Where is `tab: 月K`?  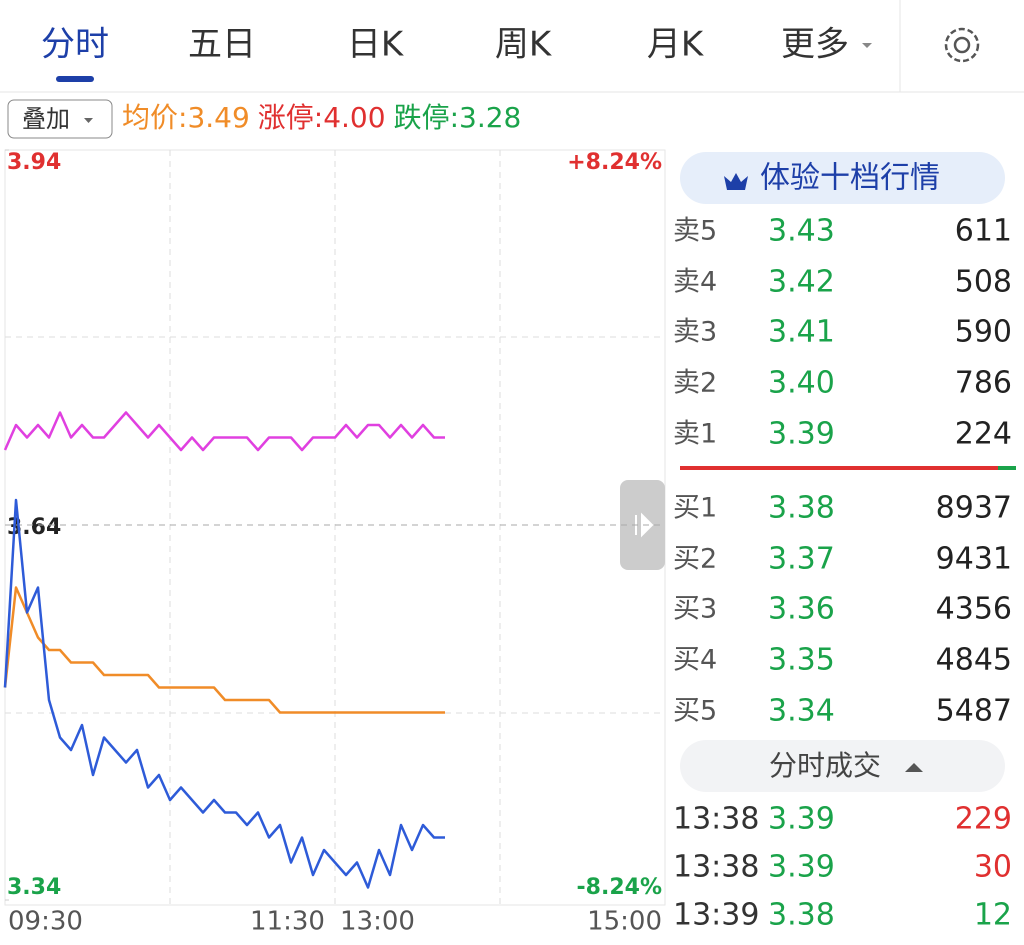 tab: 月K is located at coordinates (676, 45).